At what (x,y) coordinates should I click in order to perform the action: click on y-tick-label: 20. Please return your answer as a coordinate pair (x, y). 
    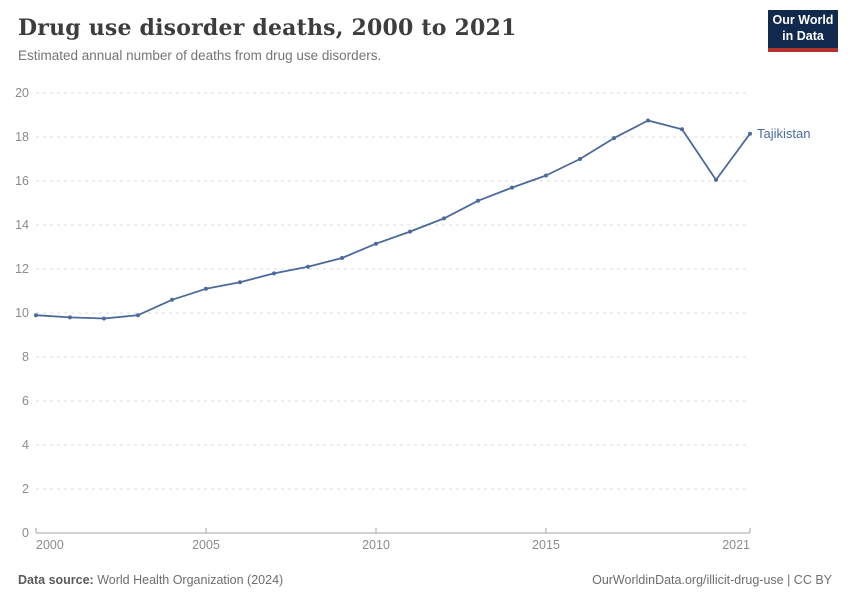
    Looking at the image, I should click on (22, 93).